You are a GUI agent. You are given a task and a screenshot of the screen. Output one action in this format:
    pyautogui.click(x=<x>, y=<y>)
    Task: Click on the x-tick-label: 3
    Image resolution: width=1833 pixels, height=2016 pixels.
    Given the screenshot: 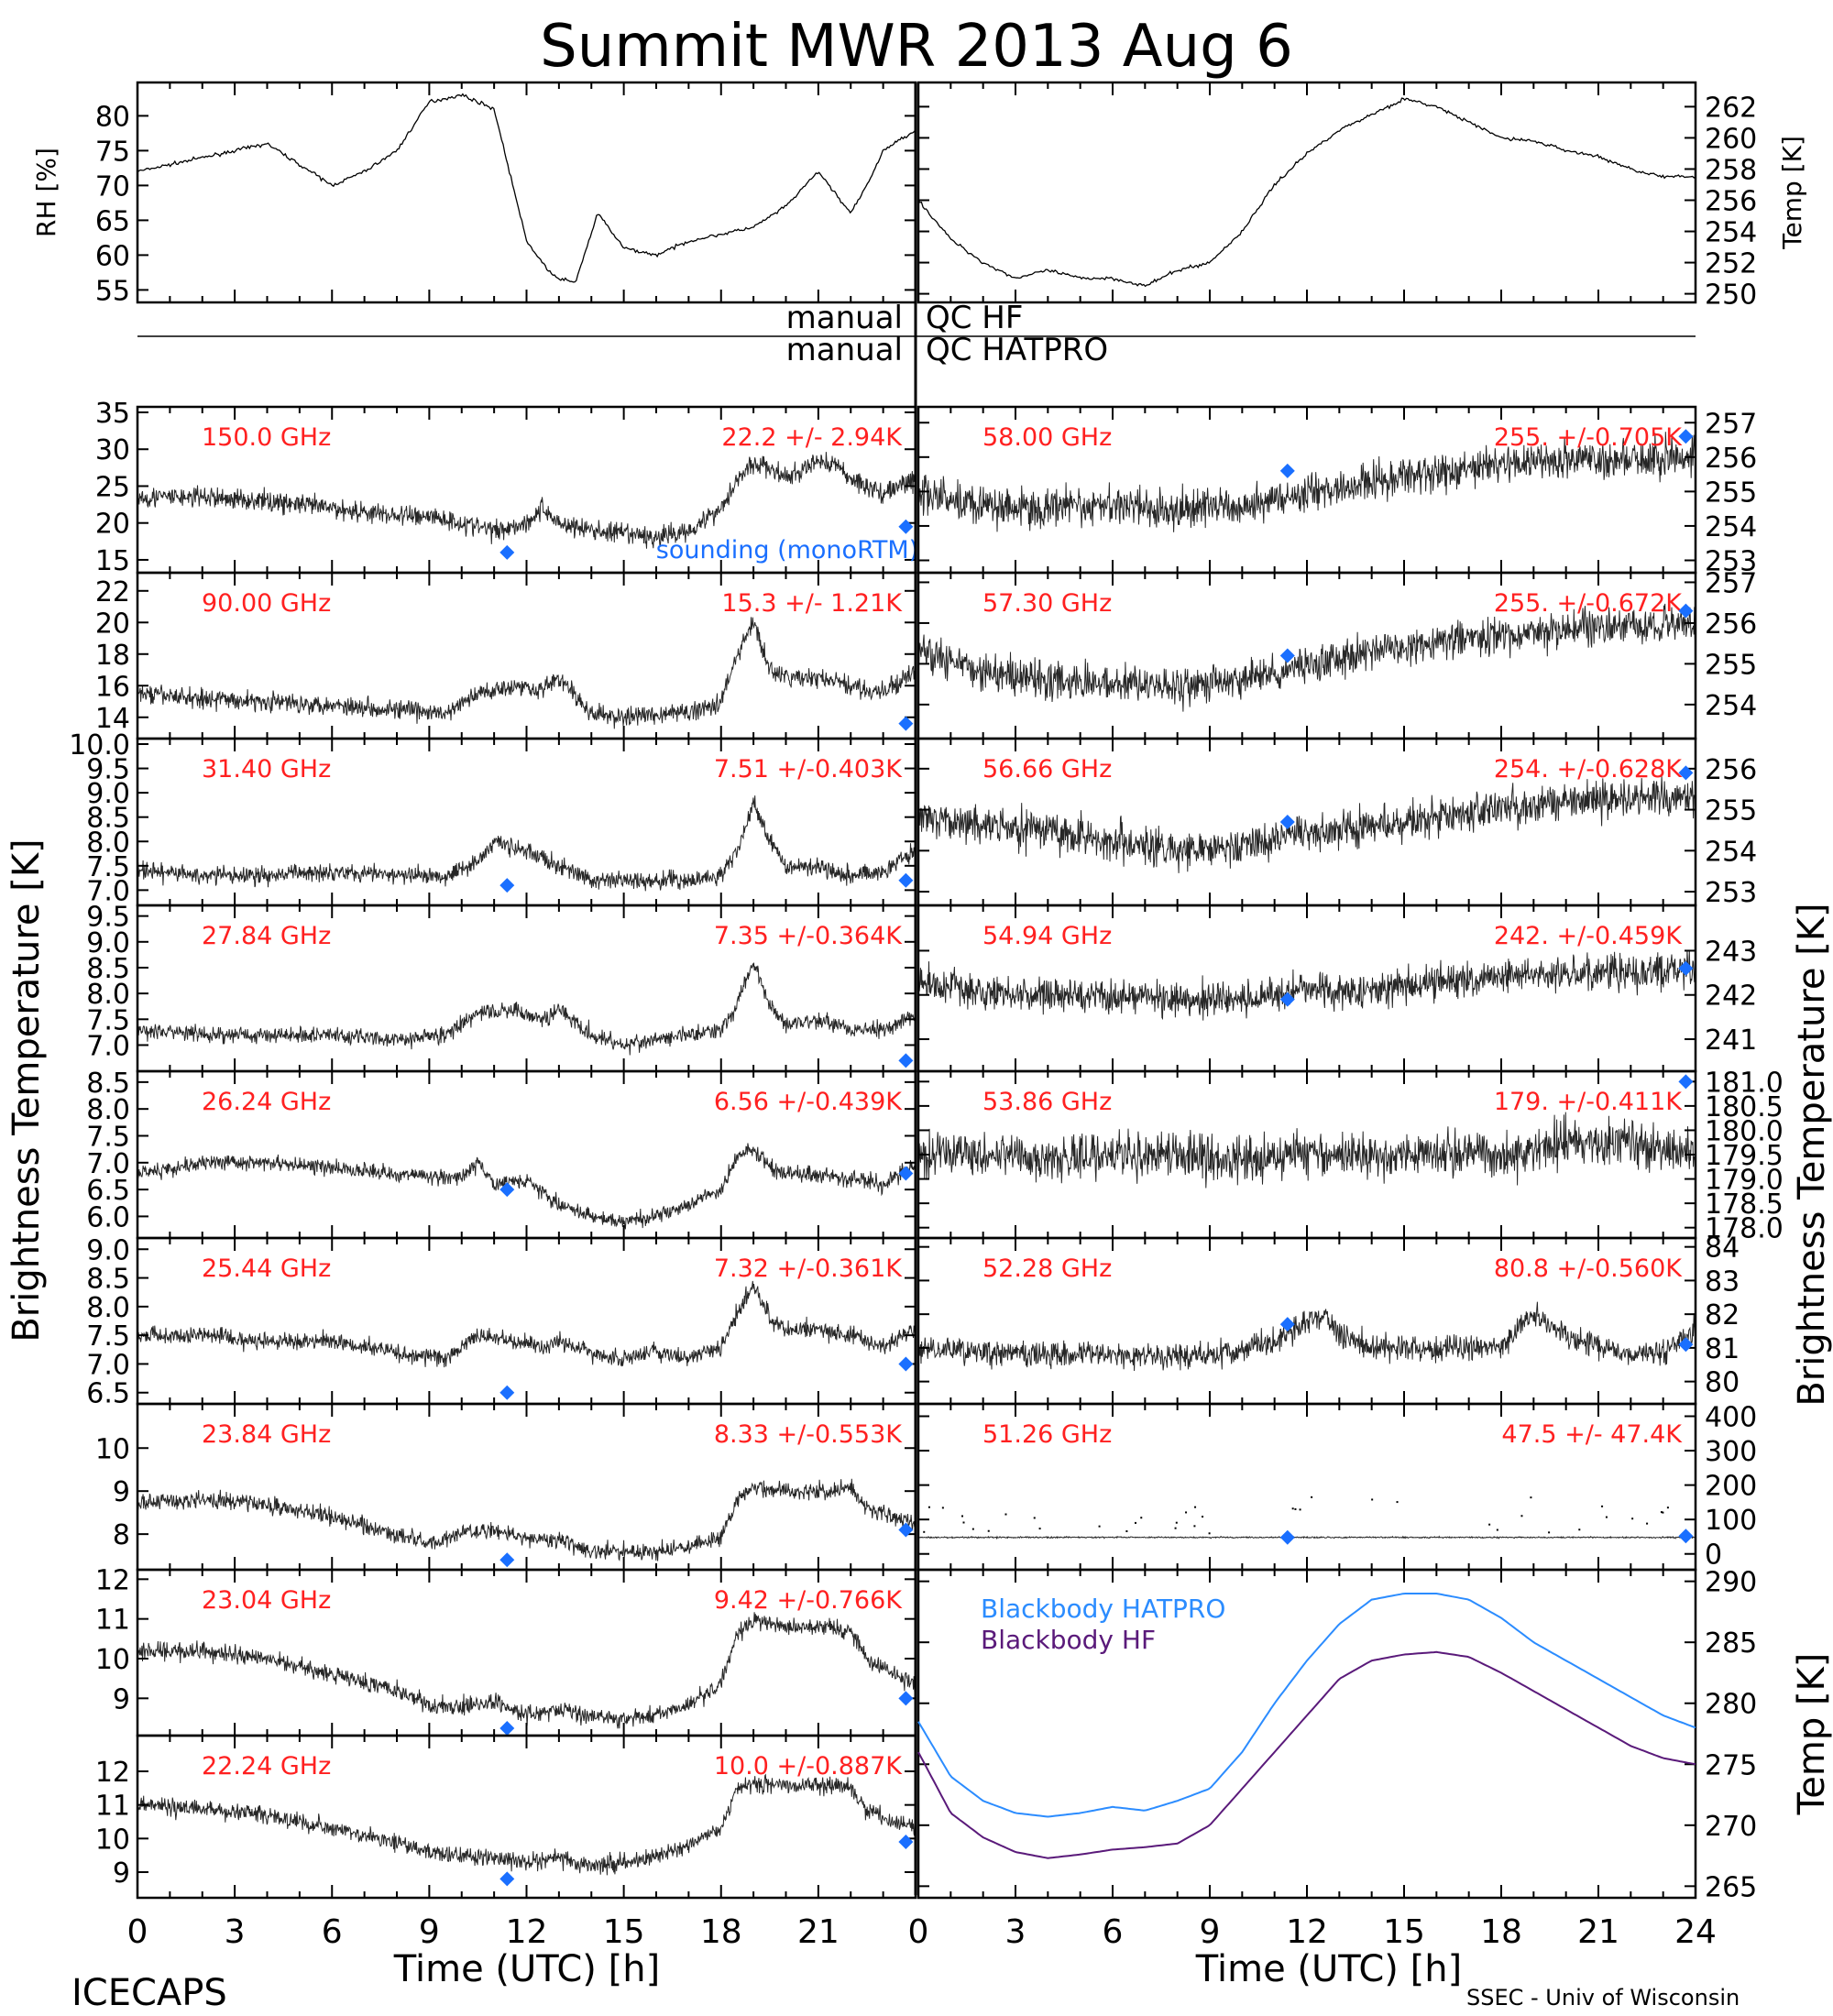 What is the action you would take?
    pyautogui.click(x=235, y=1932)
    